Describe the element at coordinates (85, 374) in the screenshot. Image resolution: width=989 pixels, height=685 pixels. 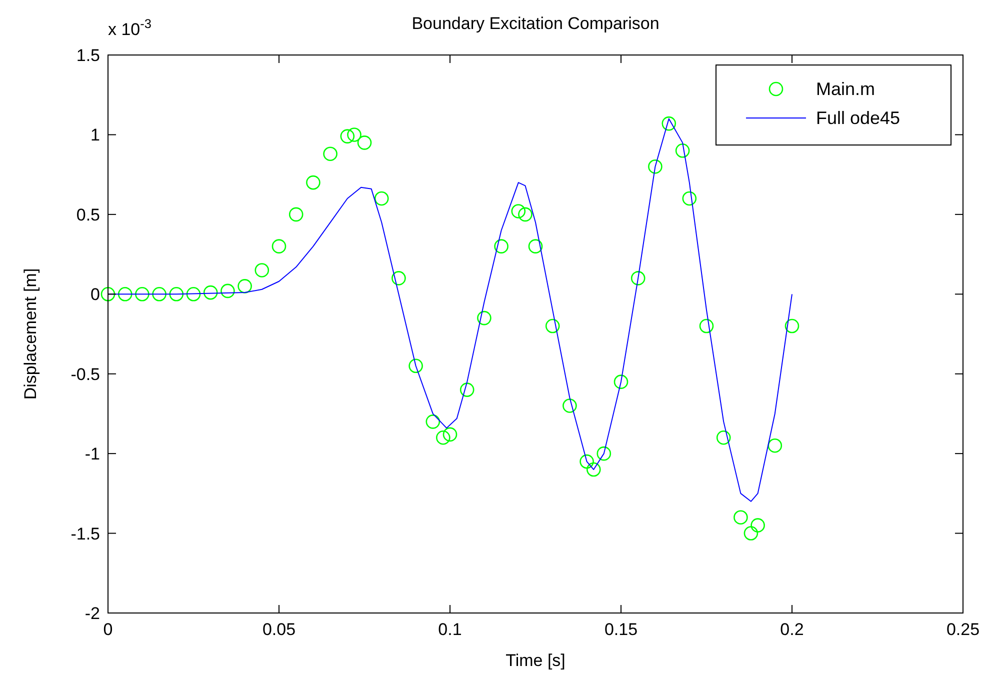
I see `y-tick-label: -0.5` at that location.